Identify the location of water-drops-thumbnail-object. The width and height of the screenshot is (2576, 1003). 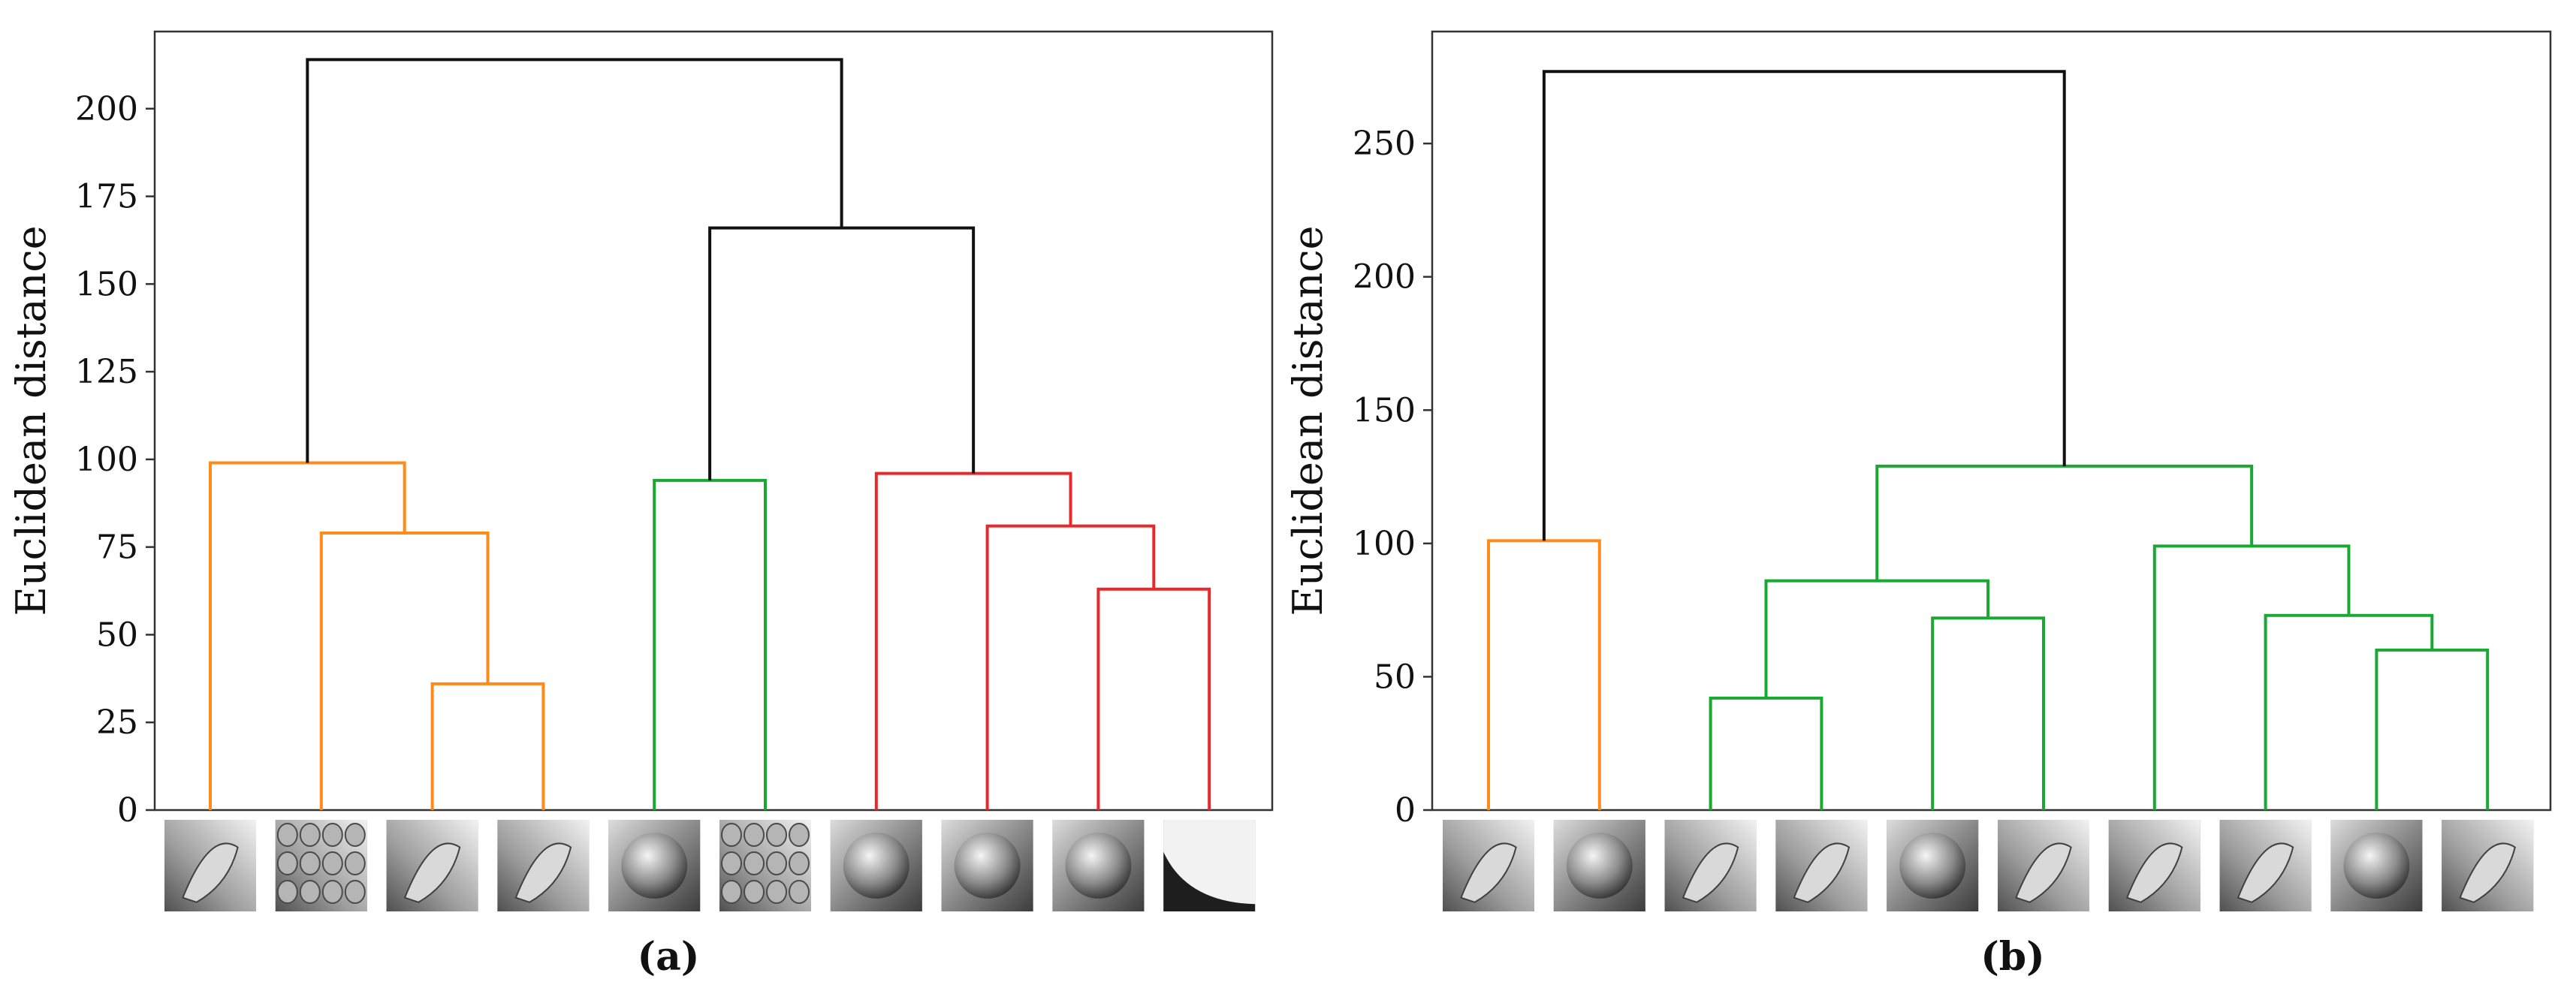
(1099, 866).